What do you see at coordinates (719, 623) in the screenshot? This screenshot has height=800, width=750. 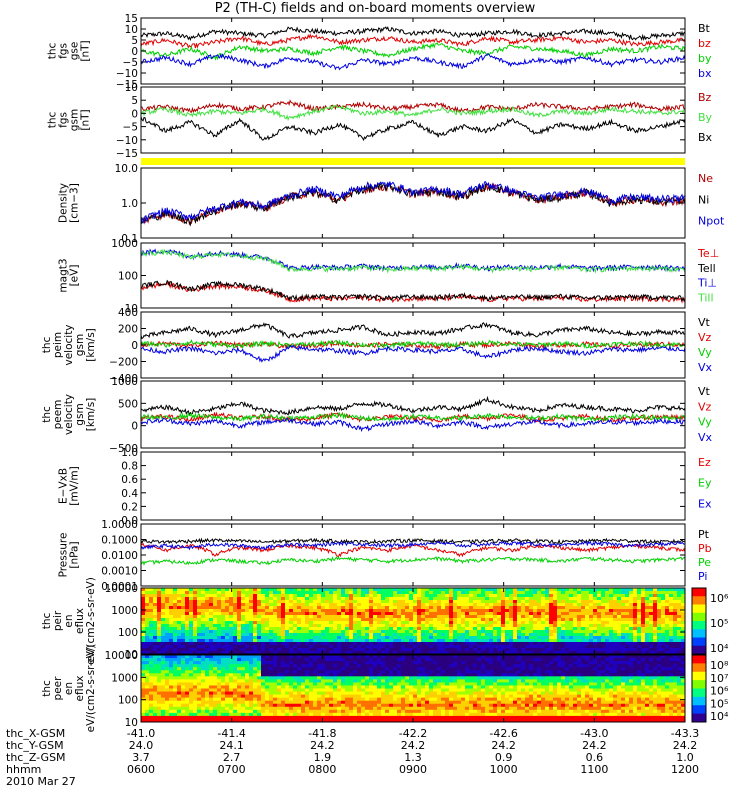 I see `colorbar-tick-label: 10⁵` at bounding box center [719, 623].